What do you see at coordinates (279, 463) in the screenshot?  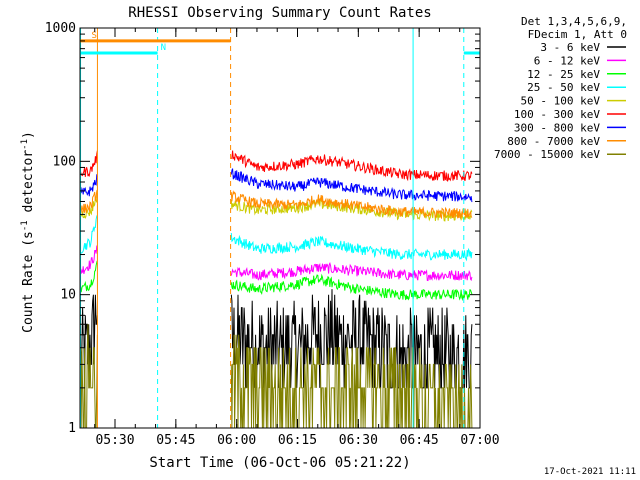 I see `x-axis-label: Start Time (06-Oct-06 05:21:22)` at bounding box center [279, 463].